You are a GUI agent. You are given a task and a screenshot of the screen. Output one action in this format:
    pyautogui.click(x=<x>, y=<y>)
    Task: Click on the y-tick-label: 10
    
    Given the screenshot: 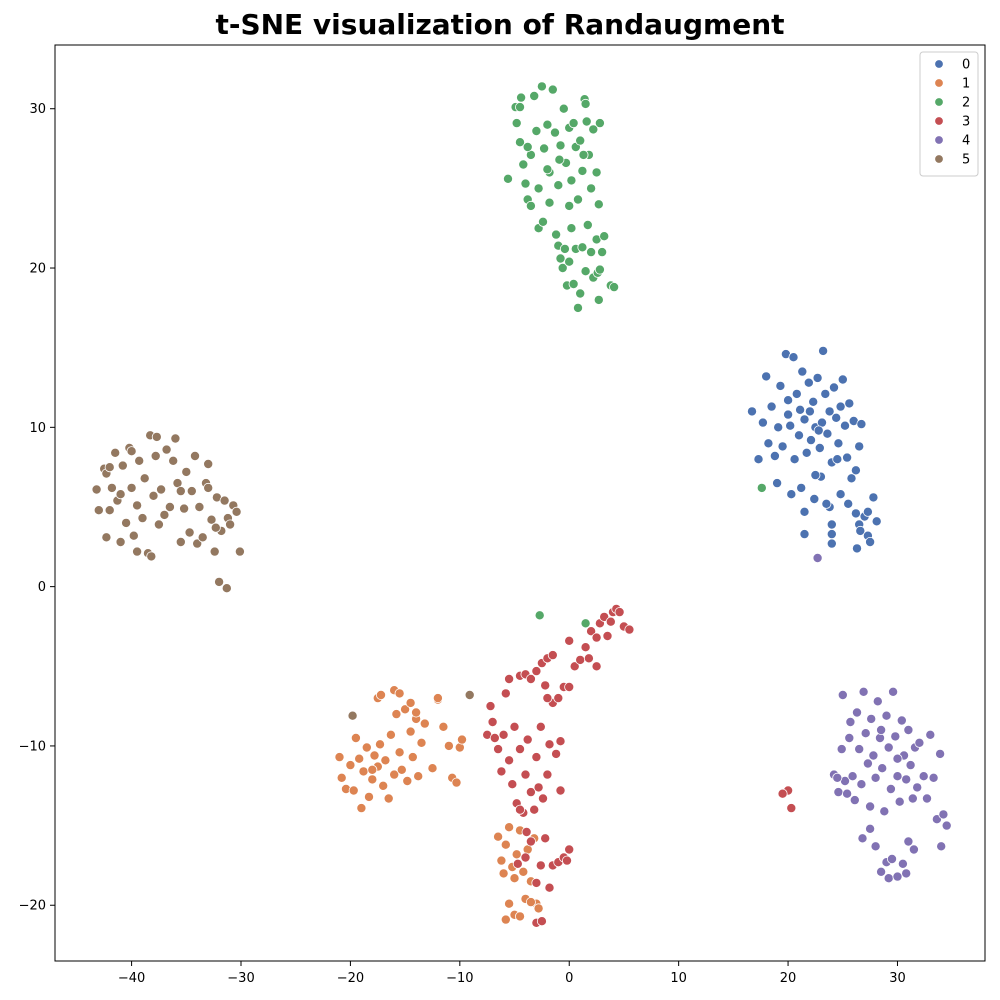 What is the action you would take?
    pyautogui.click(x=37, y=428)
    